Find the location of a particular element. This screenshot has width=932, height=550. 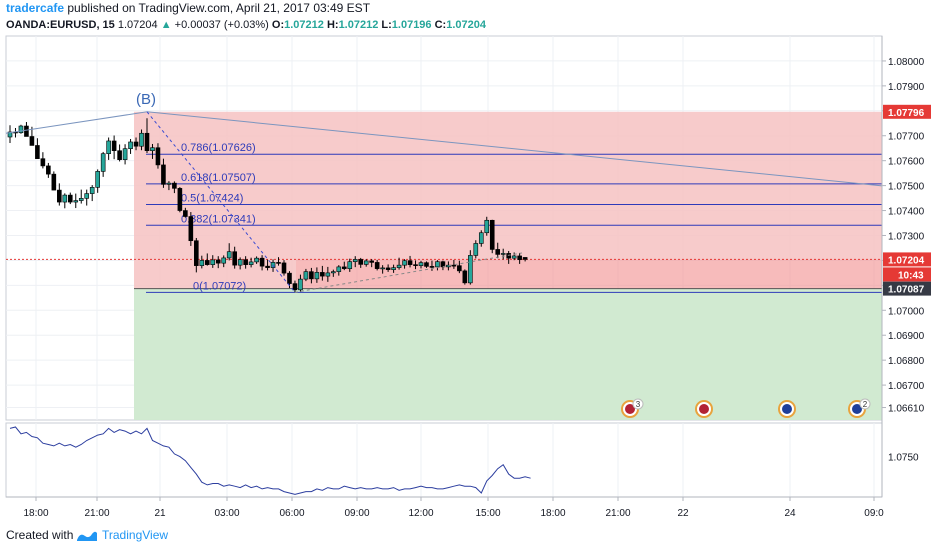

y-tick-label: 1.07700 is located at coordinates (906, 137).